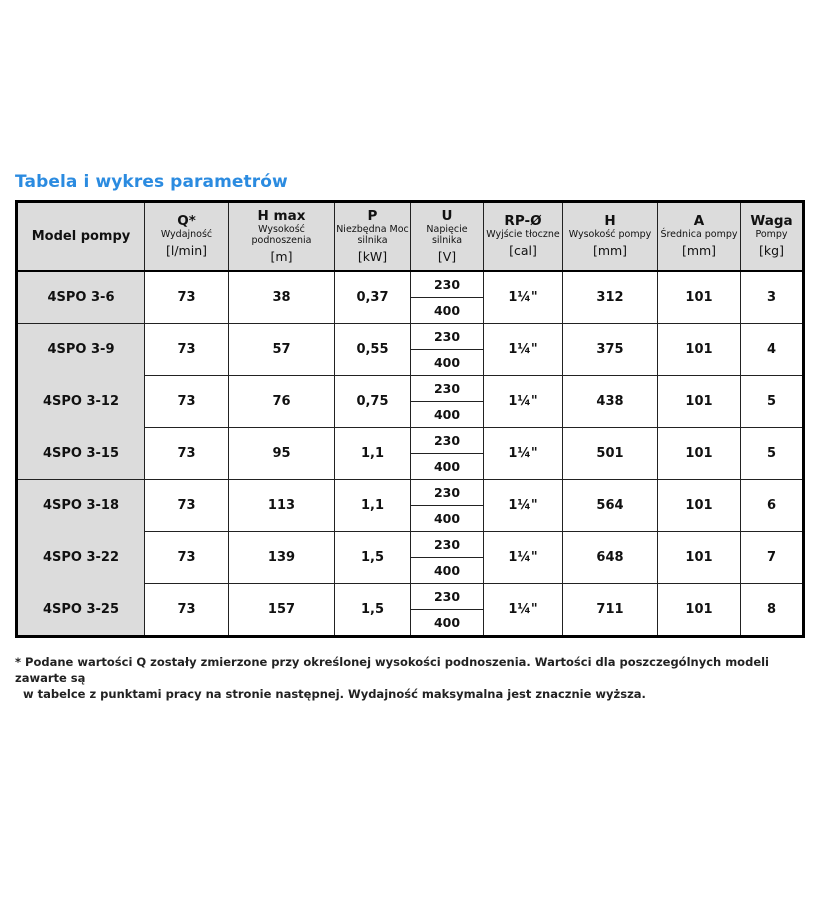 The width and height of the screenshot is (816, 911). I want to click on header-unit: [kg], so click(771, 250).